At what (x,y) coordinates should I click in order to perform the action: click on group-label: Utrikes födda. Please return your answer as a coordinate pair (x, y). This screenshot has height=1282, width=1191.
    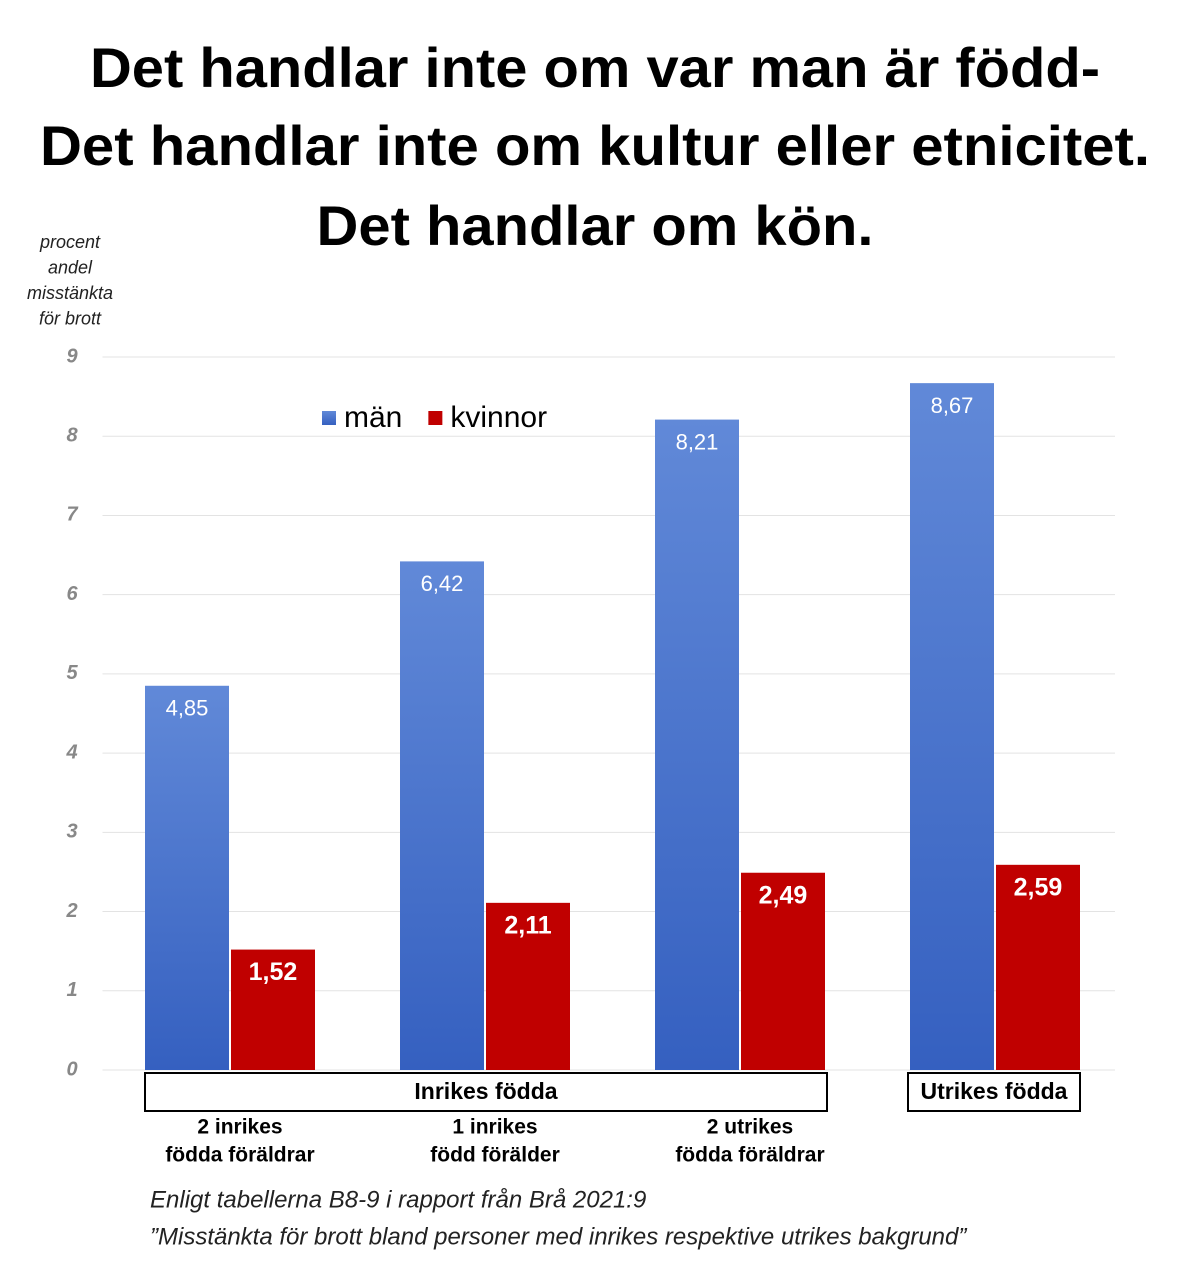
    Looking at the image, I should click on (994, 1091).